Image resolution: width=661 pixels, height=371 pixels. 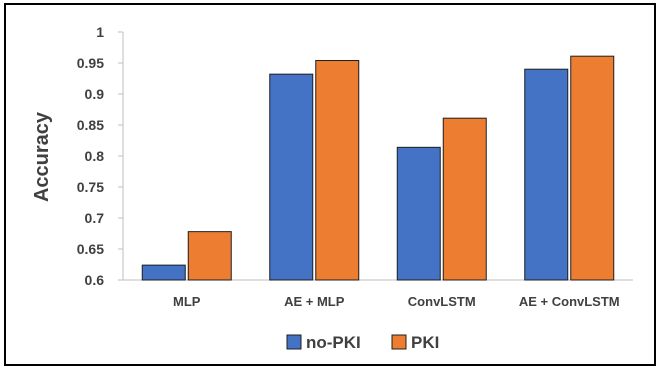 What do you see at coordinates (90, 249) in the screenshot?
I see `y-tick-label: 0.65` at bounding box center [90, 249].